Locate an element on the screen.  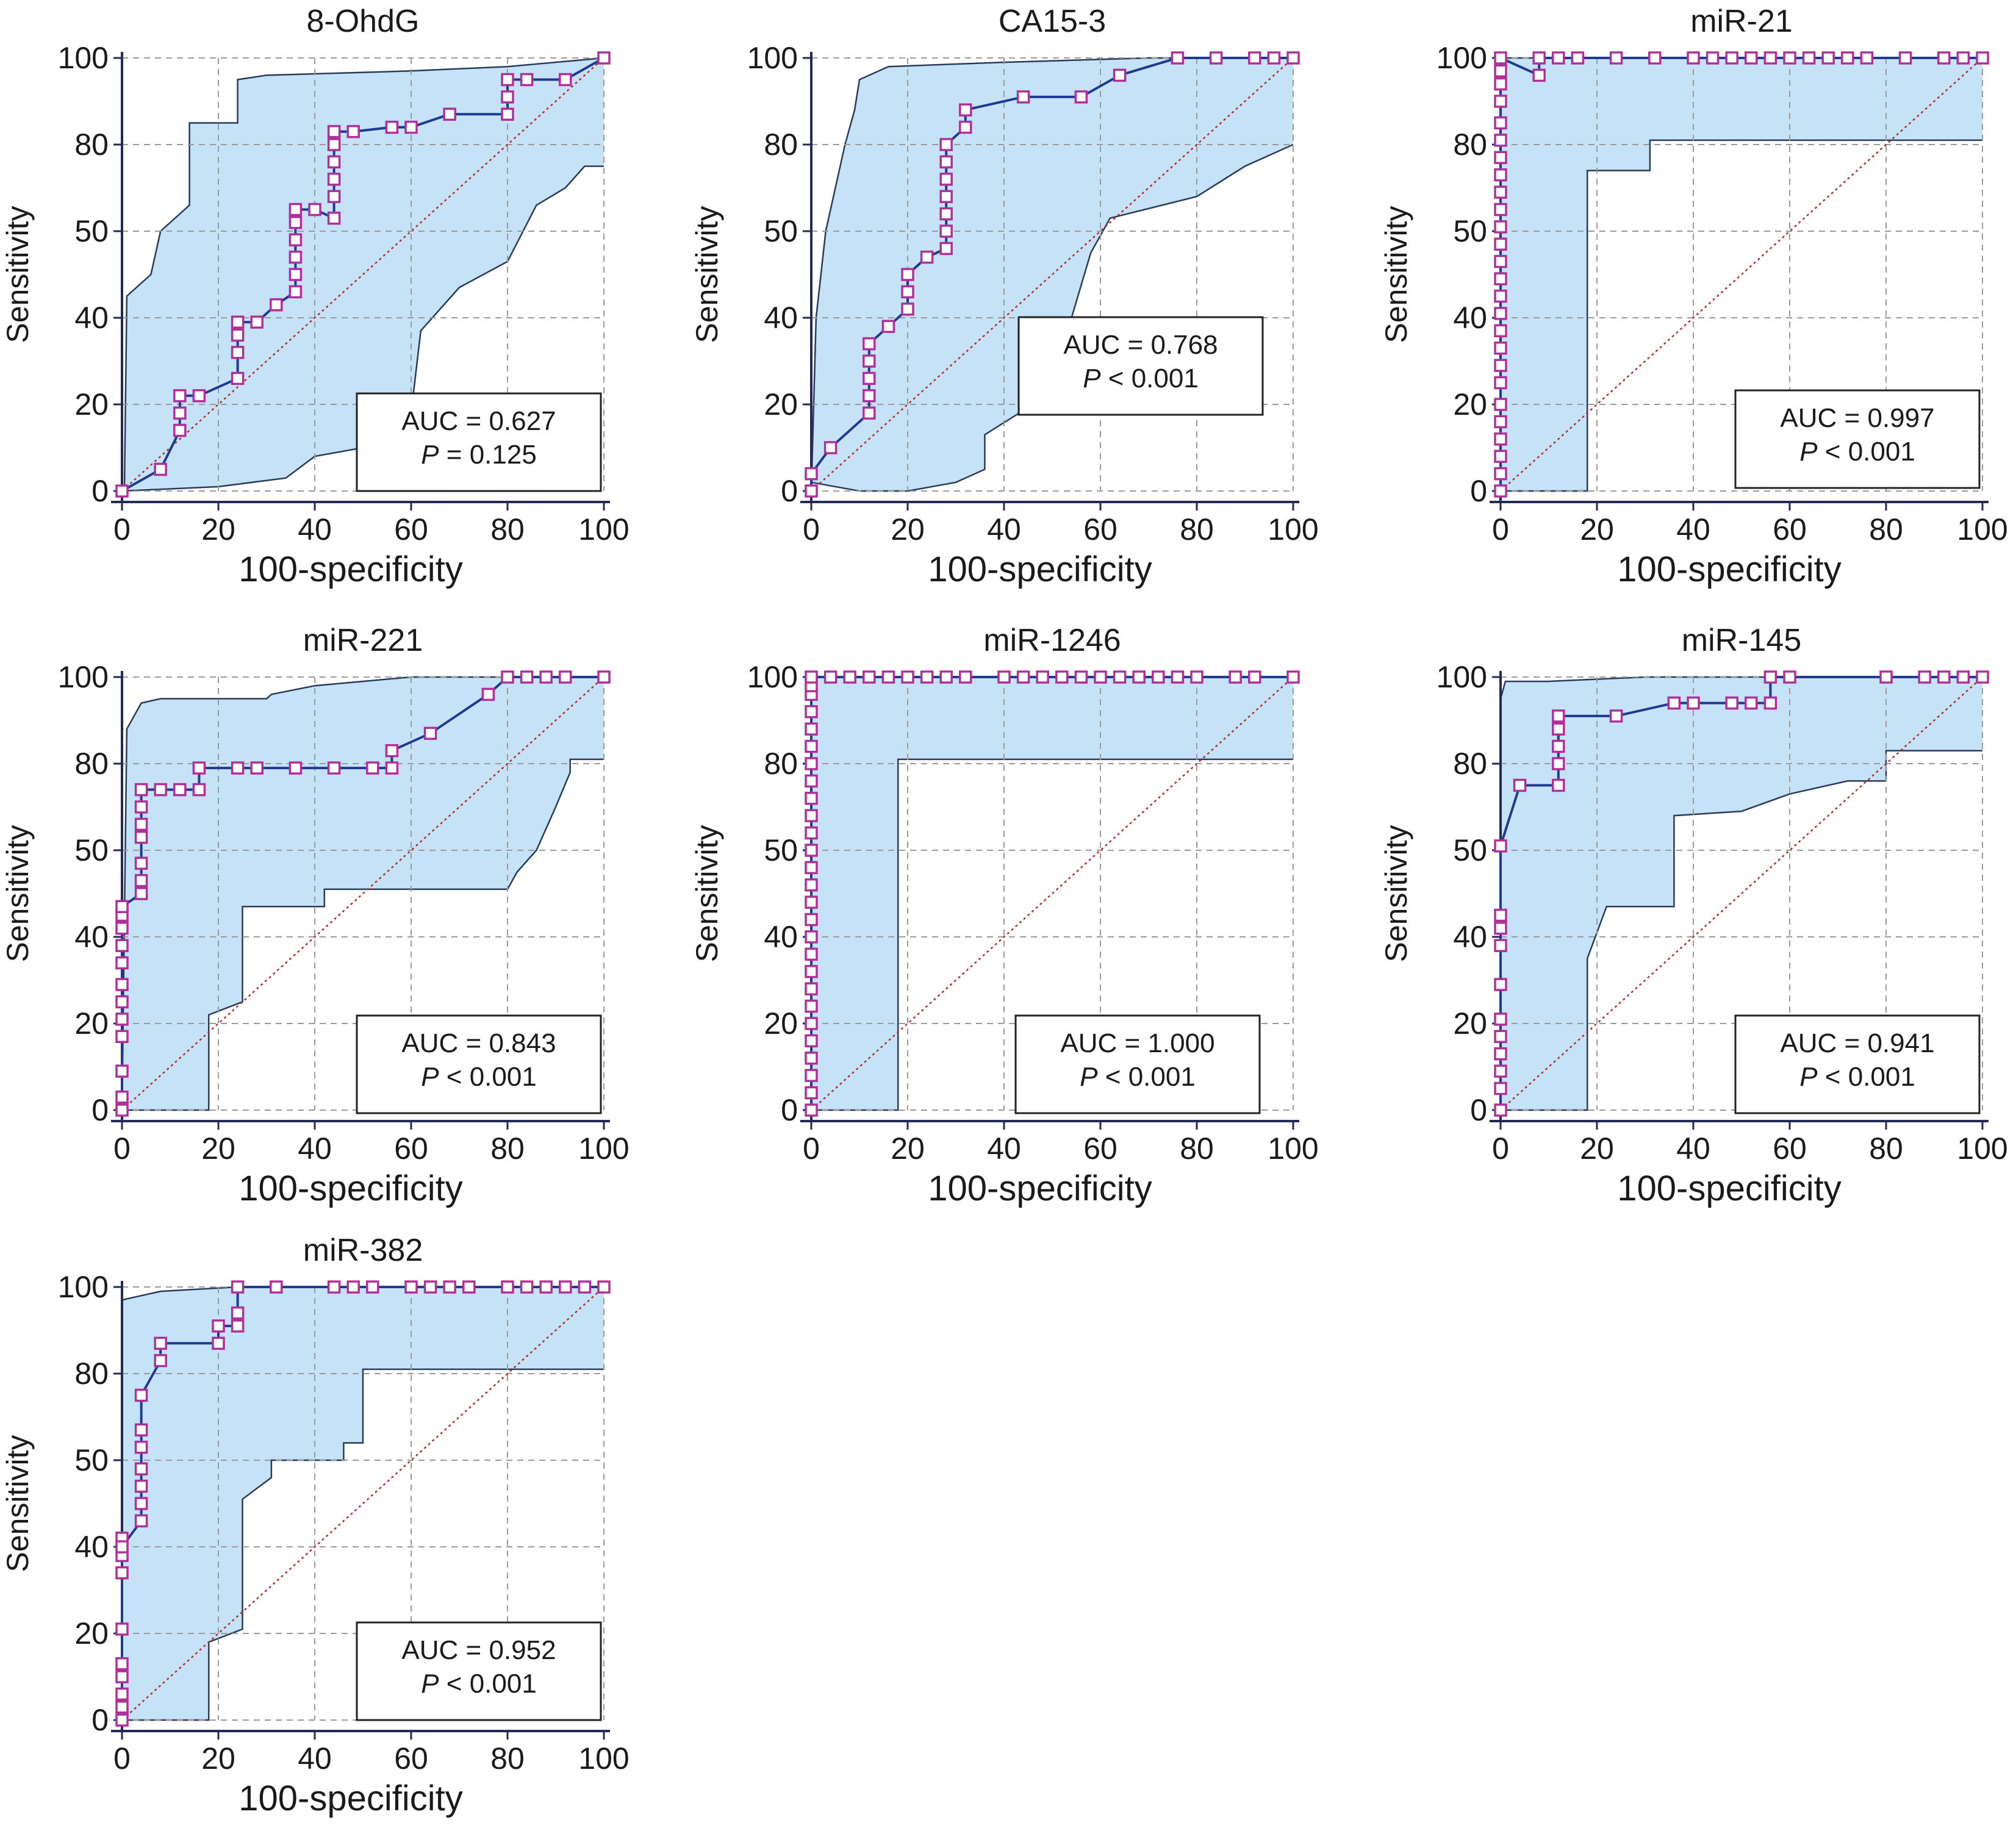
chart-title: miR-221 is located at coordinates (363, 640).